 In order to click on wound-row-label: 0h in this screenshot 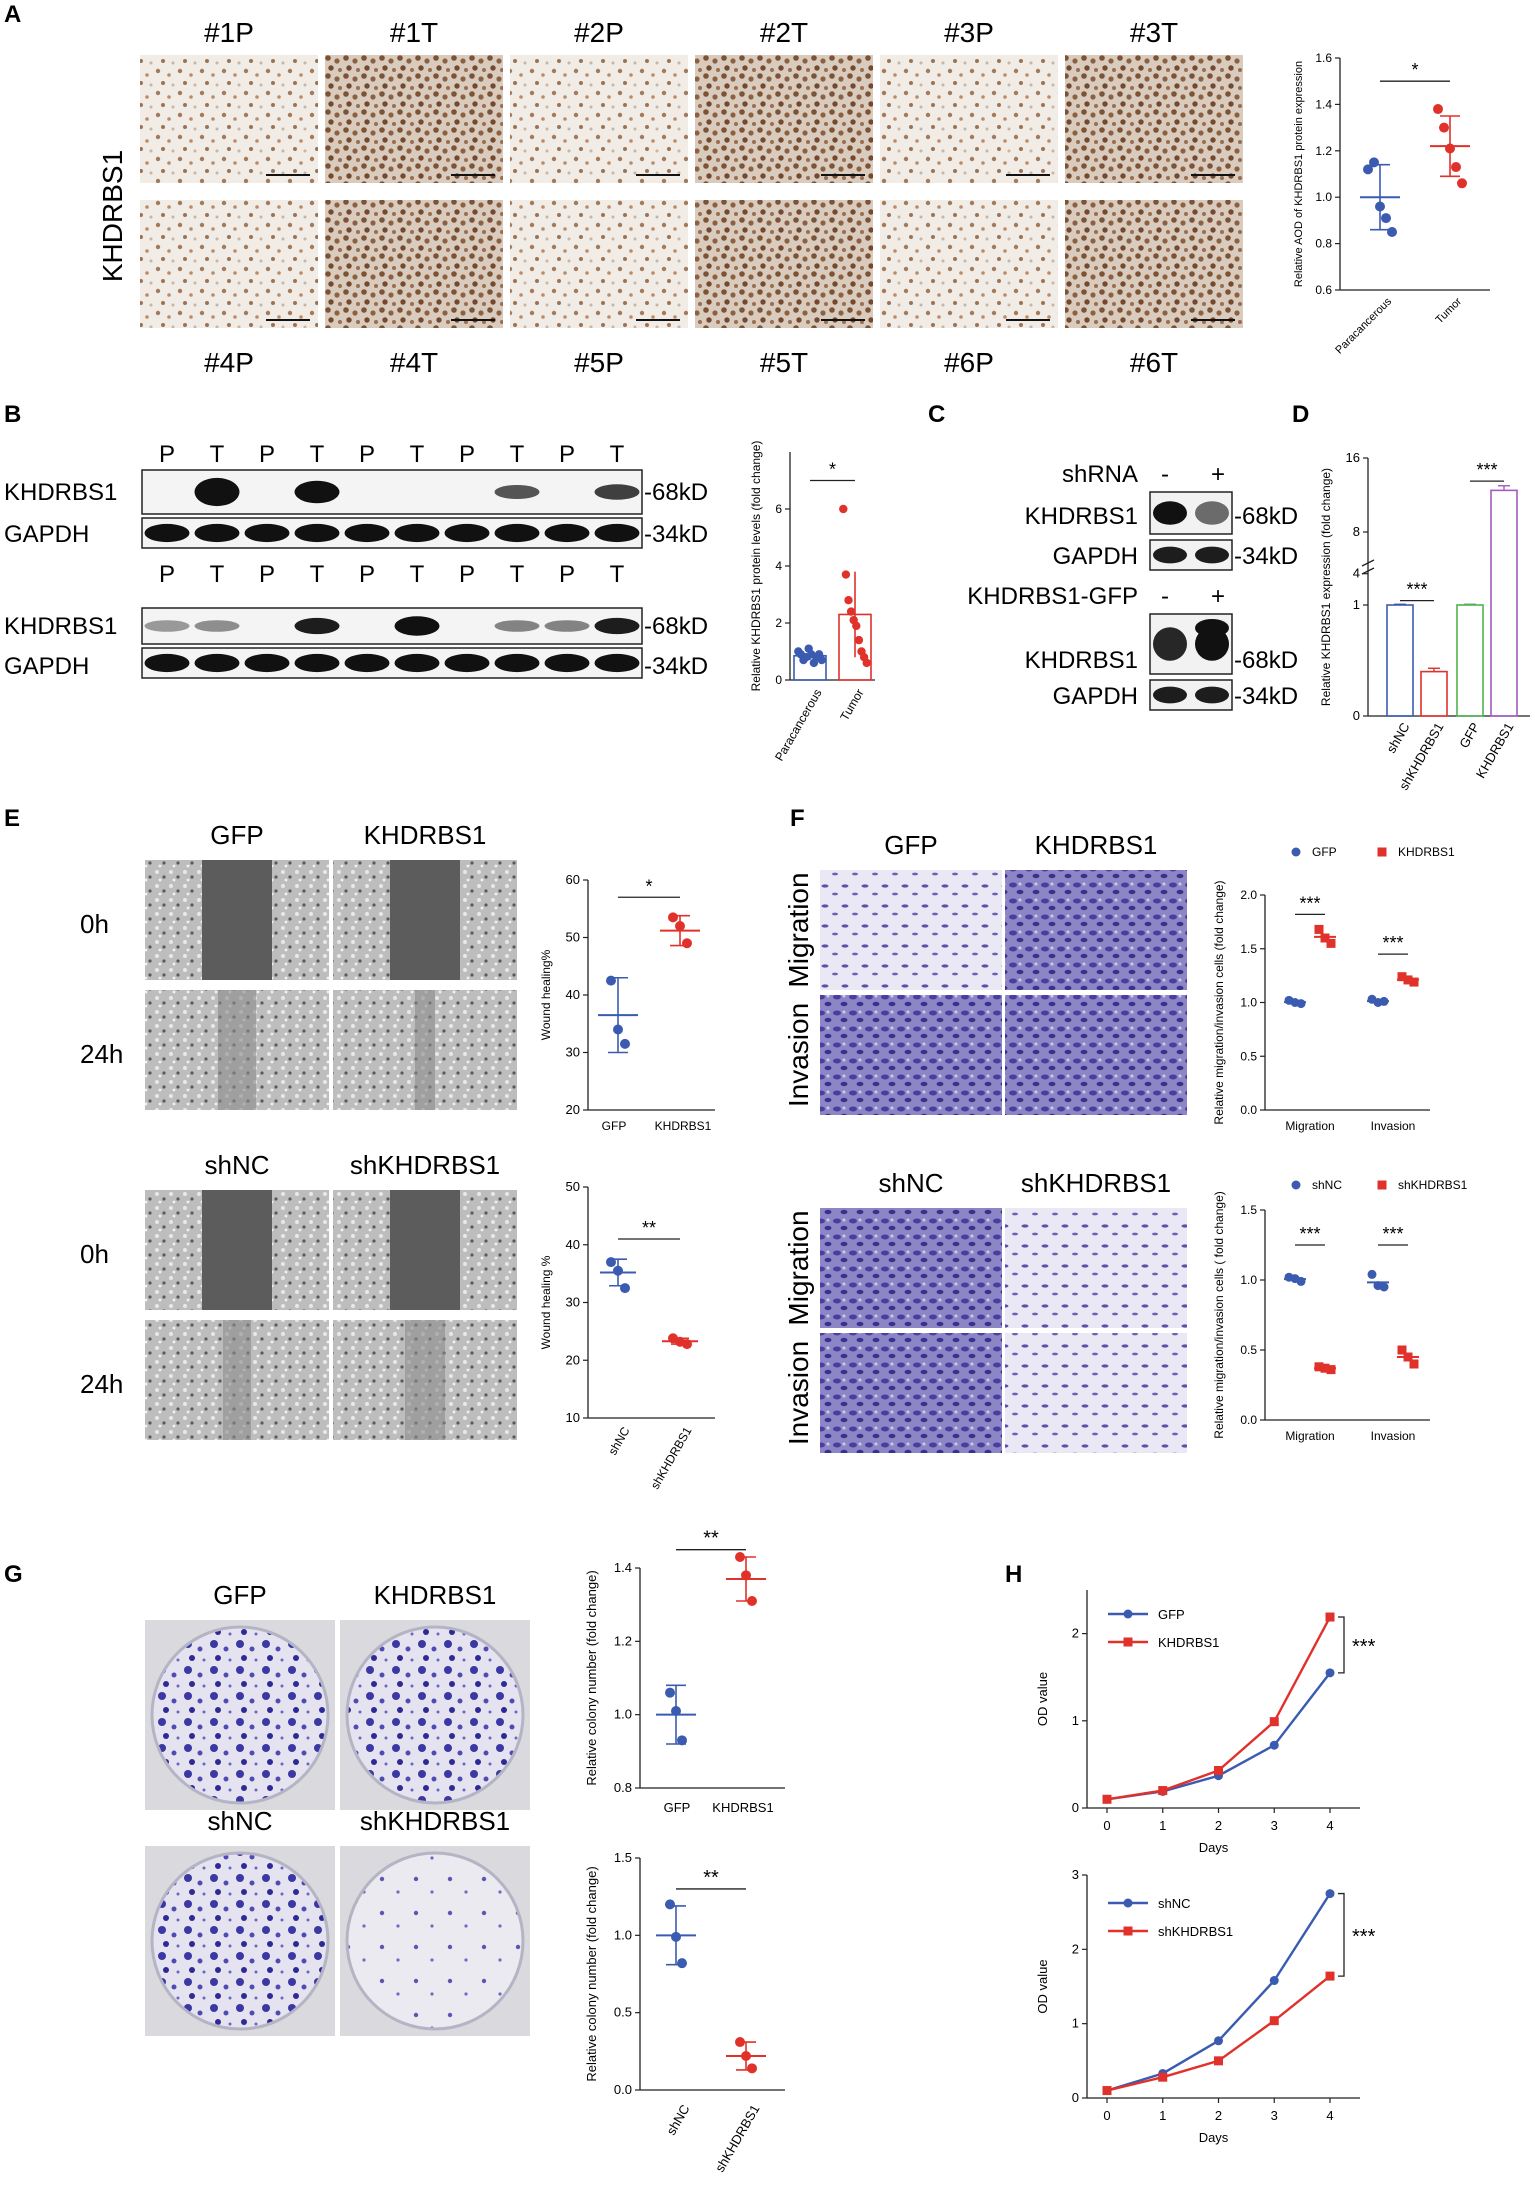, I will do `click(94, 924)`.